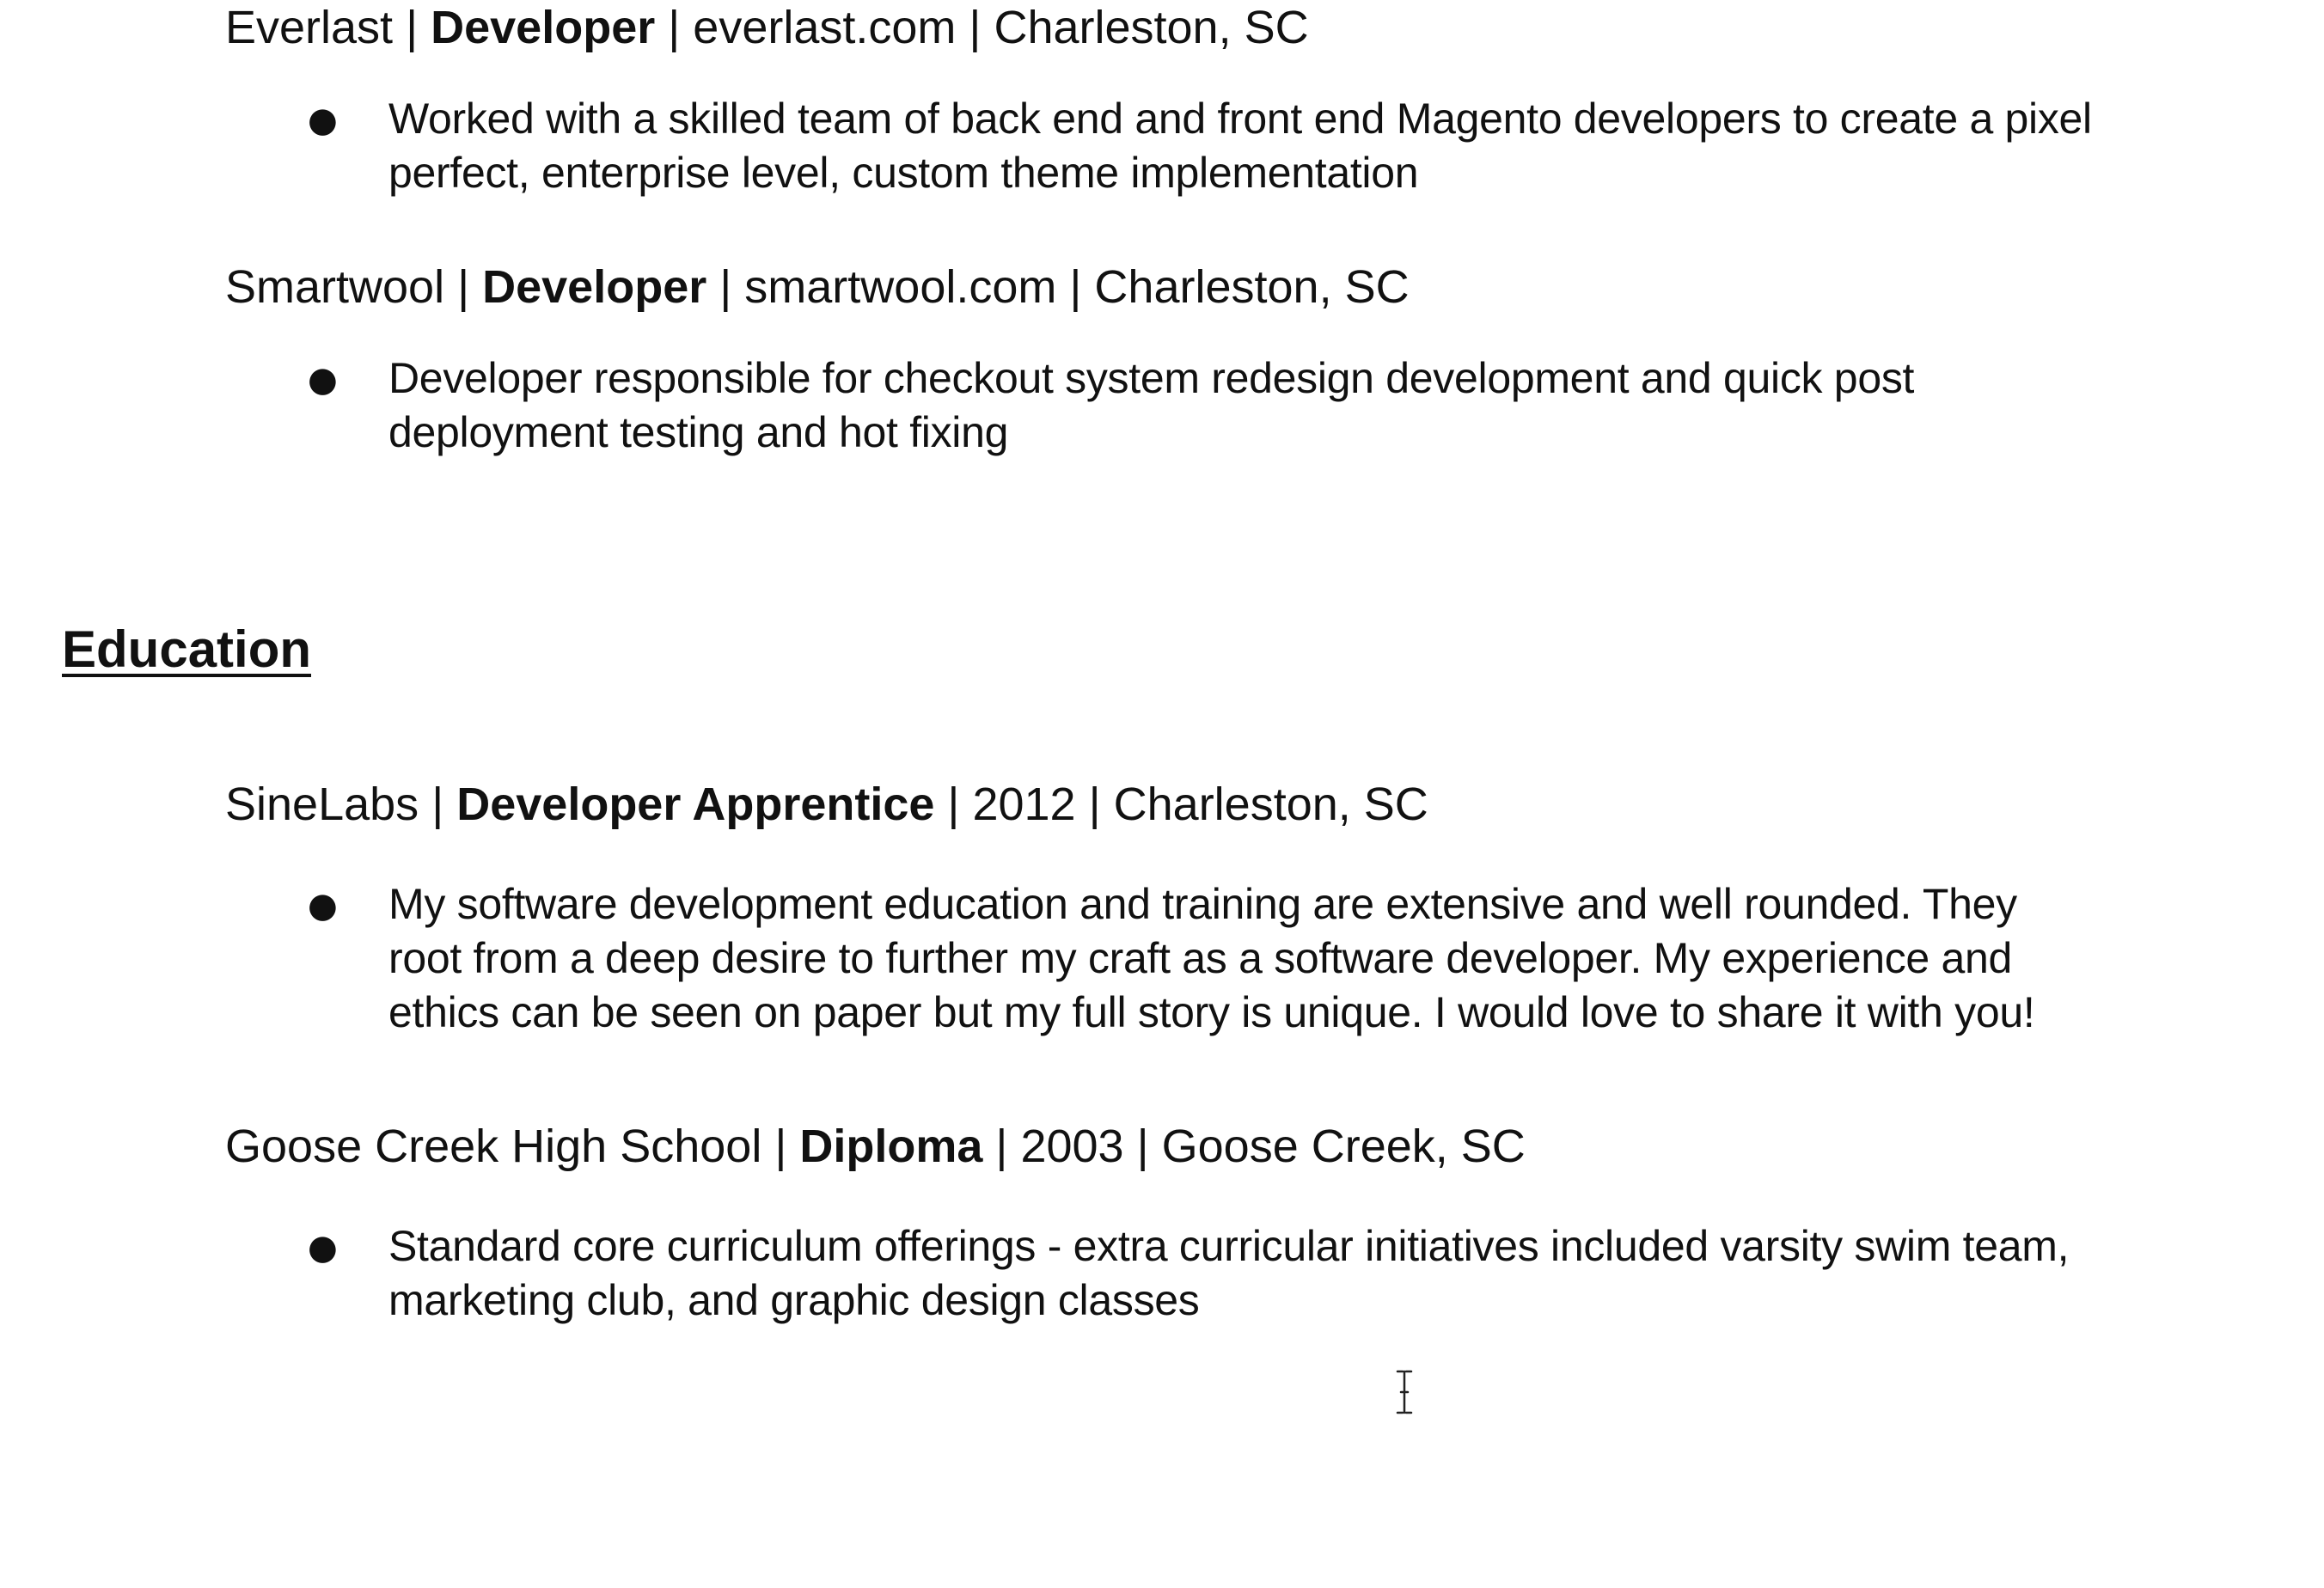 The width and height of the screenshot is (2324, 1588). Describe the element at coordinates (1404, 1392) in the screenshot. I see `text-cursor-icon` at that location.